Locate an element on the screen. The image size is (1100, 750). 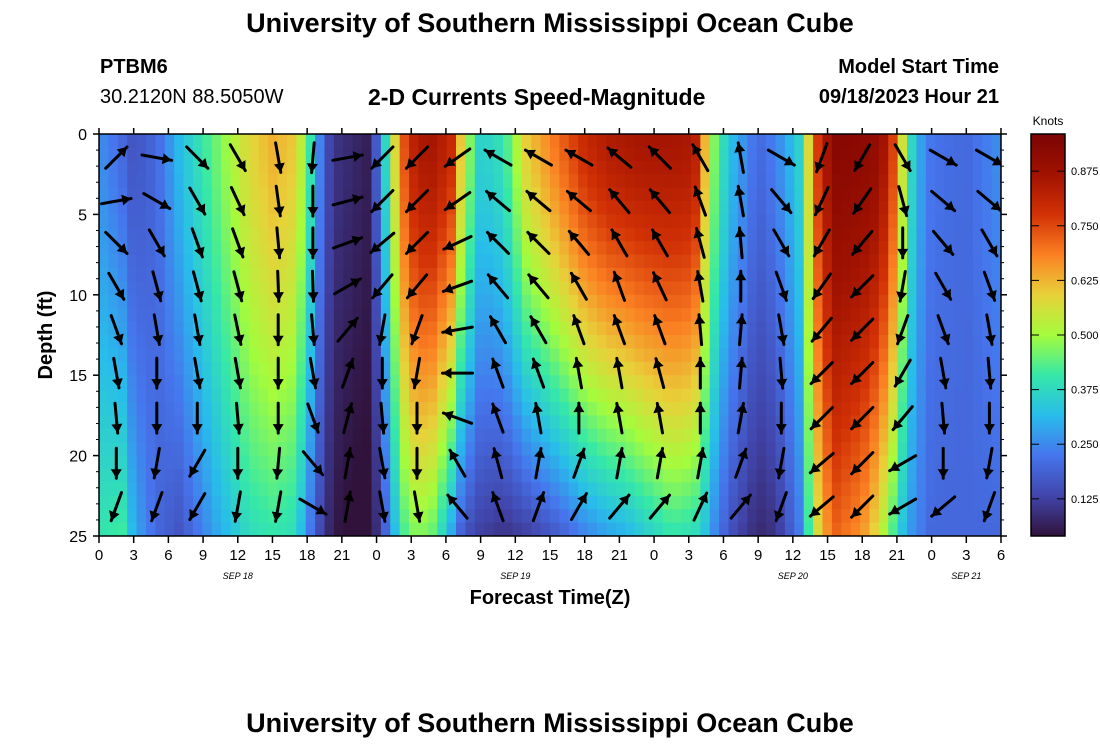
x-date-label: SEP 18 is located at coordinates (238, 576).